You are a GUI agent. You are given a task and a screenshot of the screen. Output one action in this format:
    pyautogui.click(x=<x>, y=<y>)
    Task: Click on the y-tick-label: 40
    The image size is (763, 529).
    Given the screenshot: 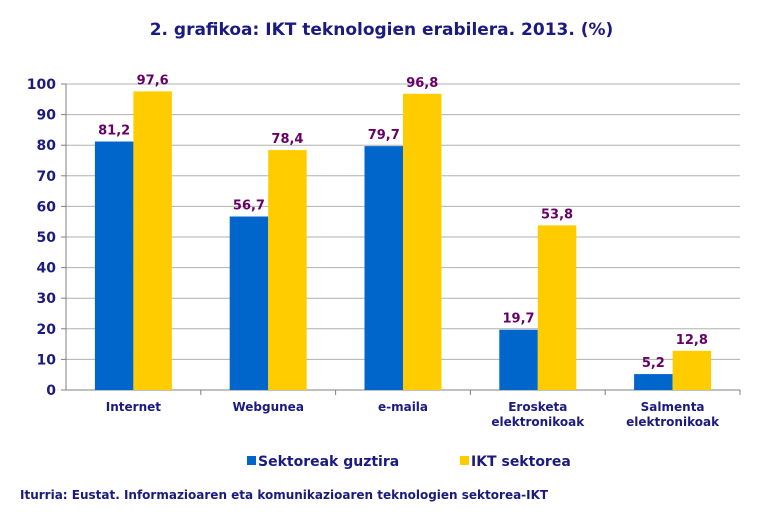 What is the action you would take?
    pyautogui.click(x=47, y=269)
    